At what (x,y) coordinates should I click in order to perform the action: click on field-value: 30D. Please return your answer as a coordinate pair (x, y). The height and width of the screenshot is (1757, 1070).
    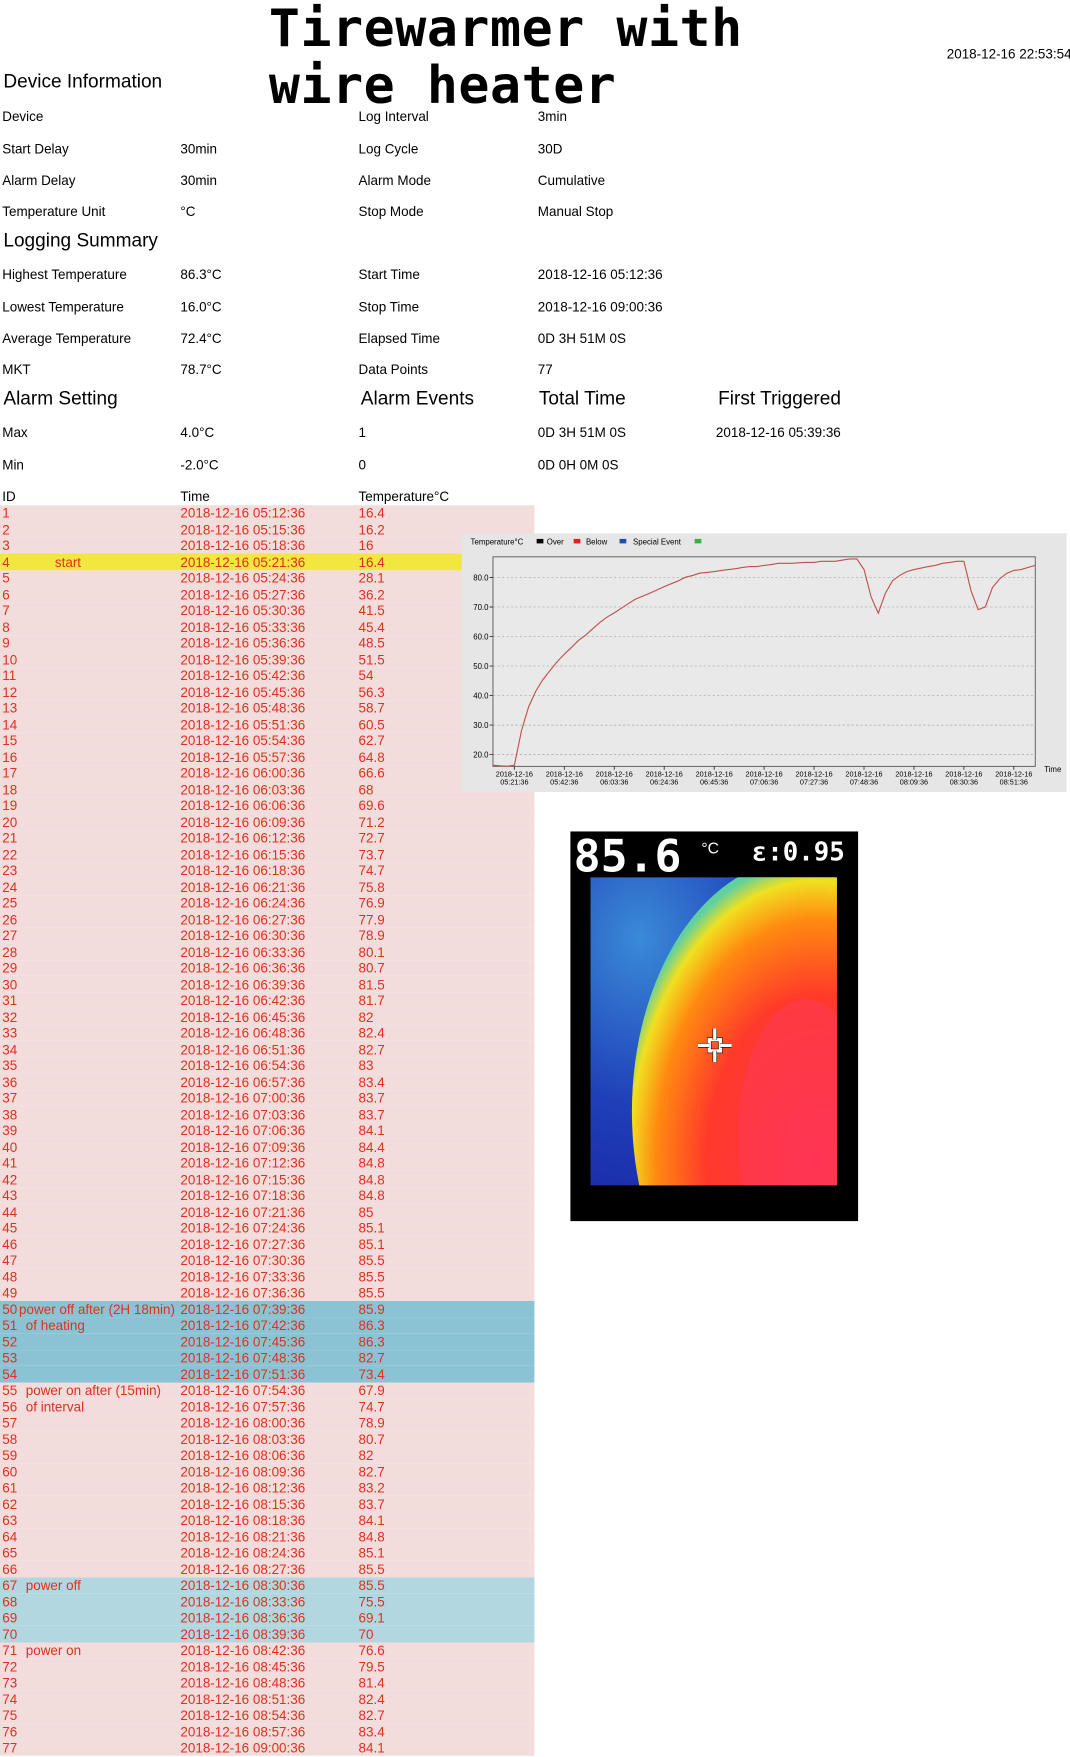
    Looking at the image, I should click on (550, 149).